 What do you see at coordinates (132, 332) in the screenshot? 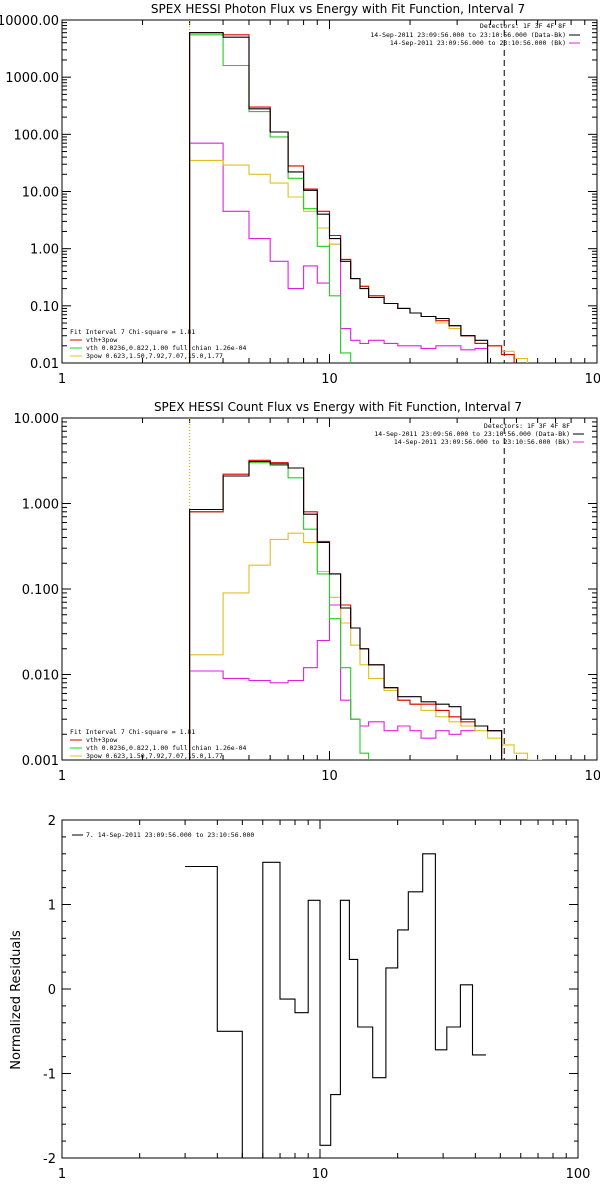
I see `photon-legend-fit-interval: Fit Interval 7 Chi-square = 1.81` at bounding box center [132, 332].